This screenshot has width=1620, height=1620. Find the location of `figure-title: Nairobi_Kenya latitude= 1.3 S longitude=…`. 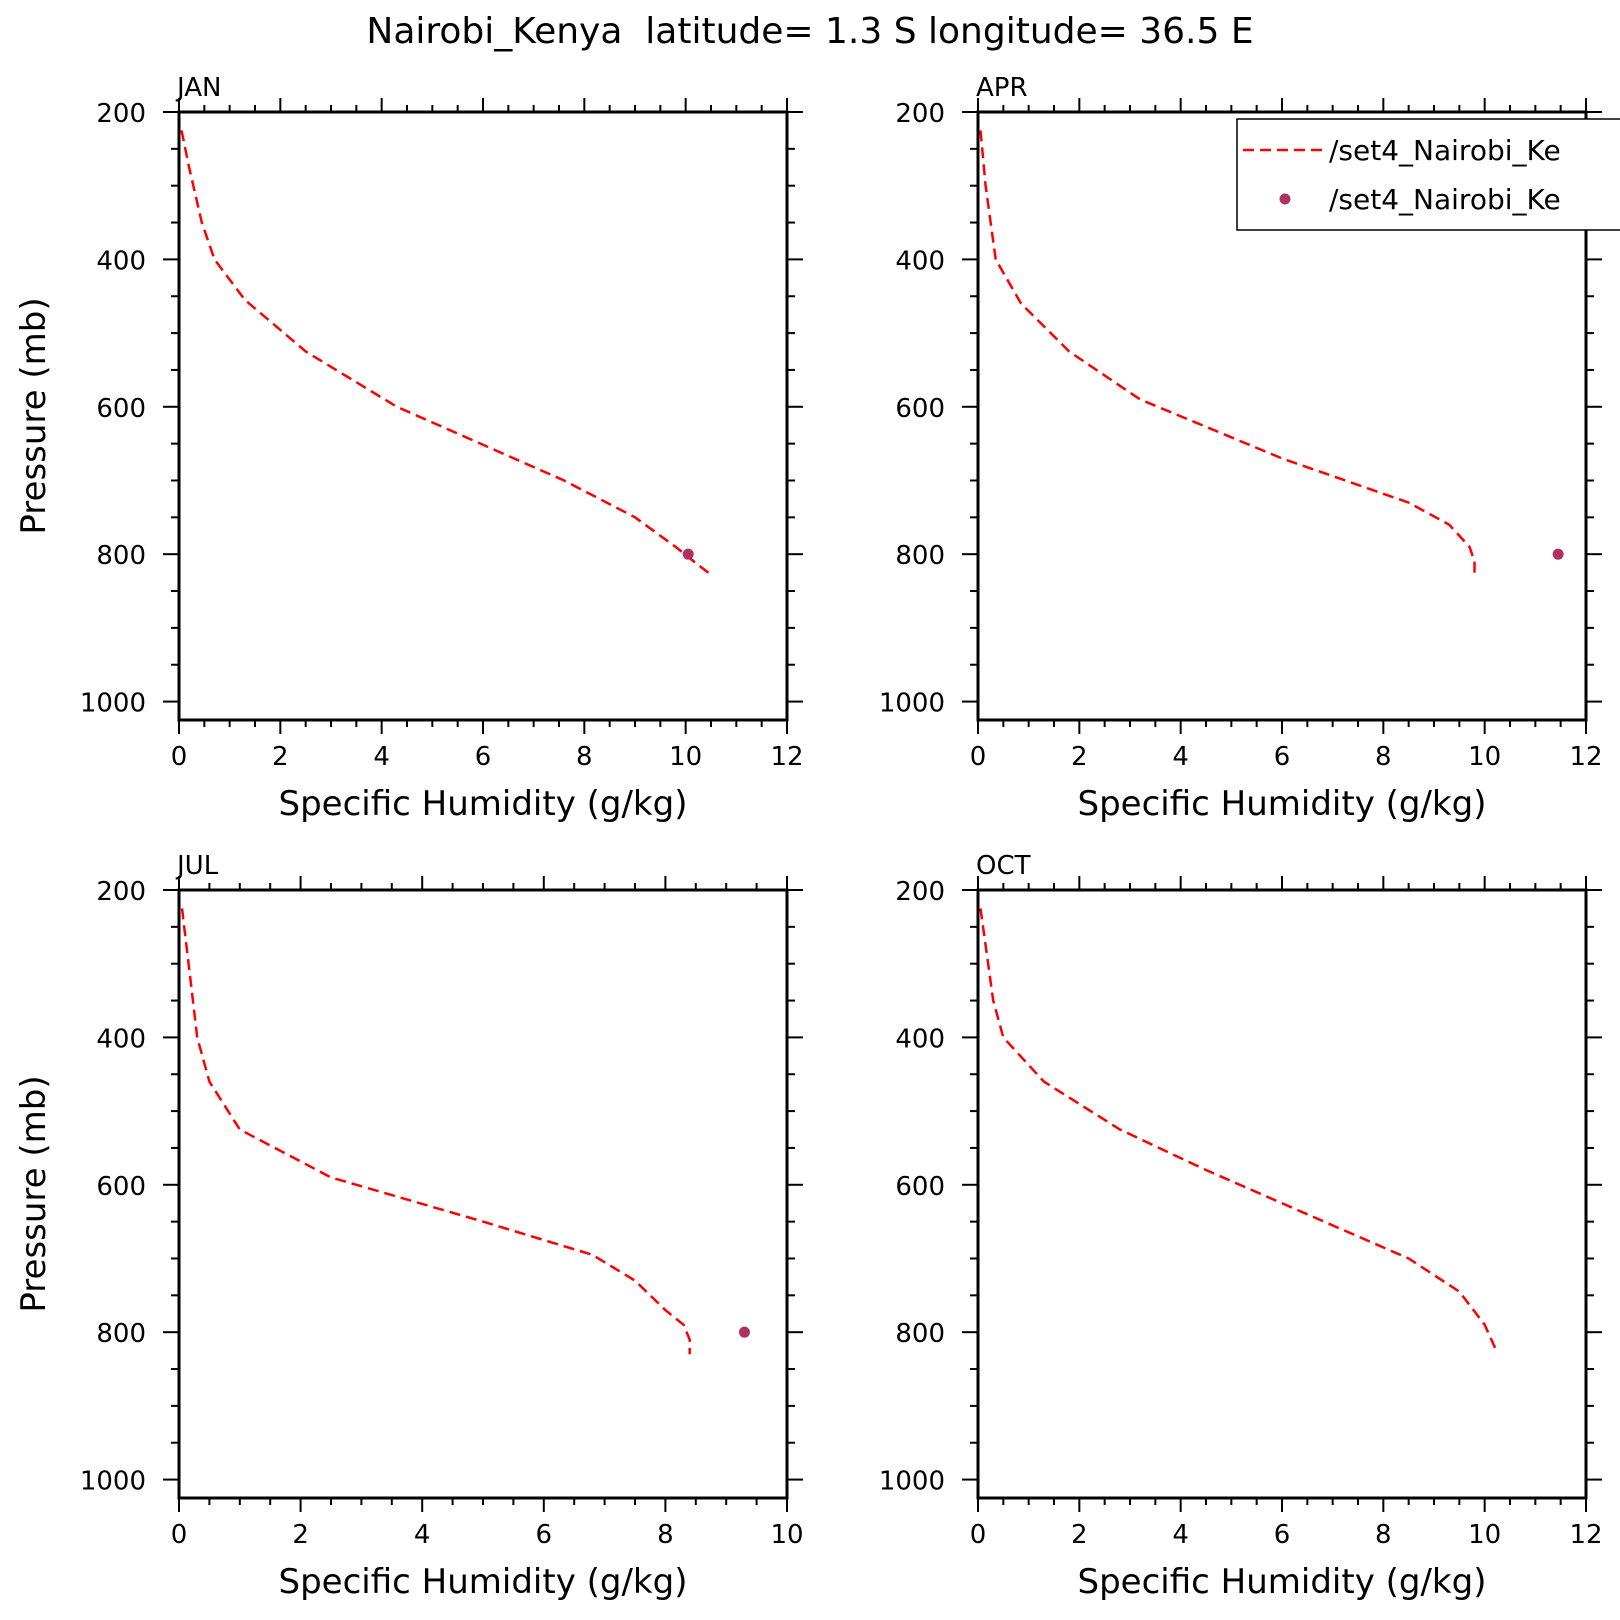

figure-title: Nairobi_Kenya latitude= 1.3 S longitude=… is located at coordinates (809, 31).